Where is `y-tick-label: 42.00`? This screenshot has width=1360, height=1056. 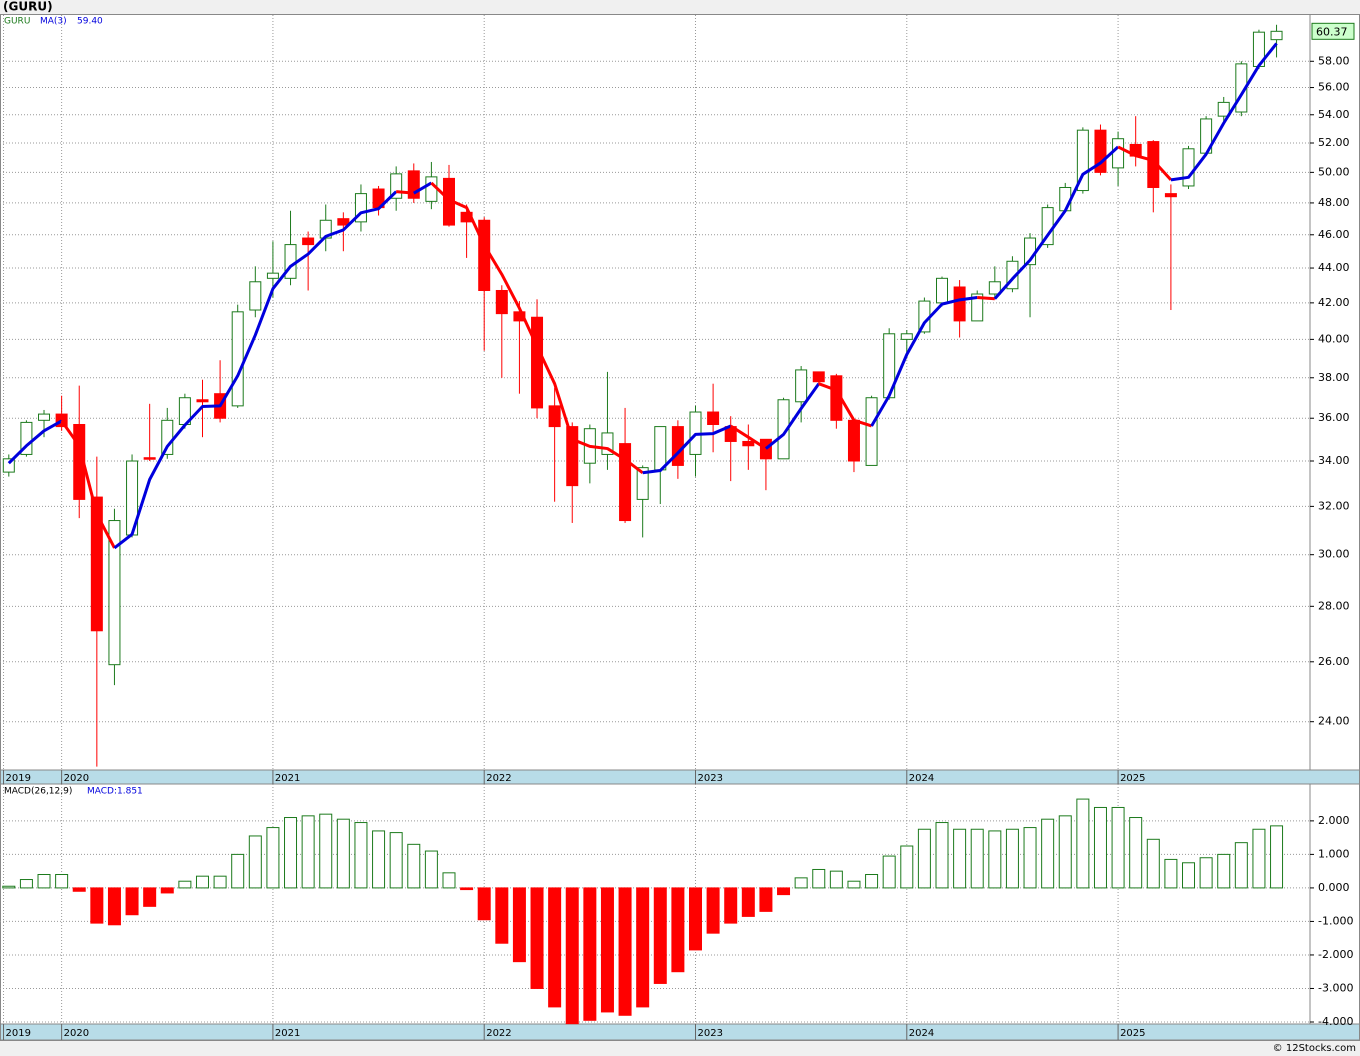
y-tick-label: 42.00 is located at coordinates (1334, 302).